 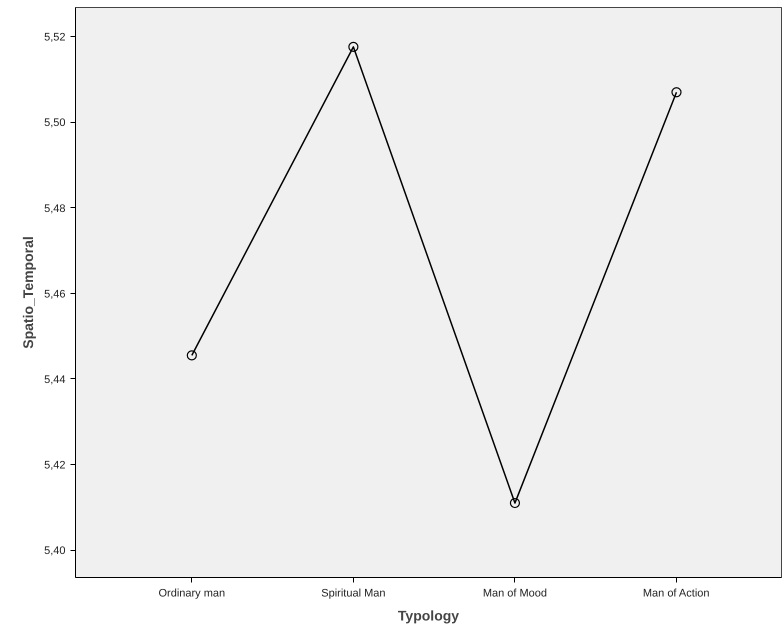 What do you see at coordinates (353, 594) in the screenshot?
I see `x-tick-label: Spiritual Man` at bounding box center [353, 594].